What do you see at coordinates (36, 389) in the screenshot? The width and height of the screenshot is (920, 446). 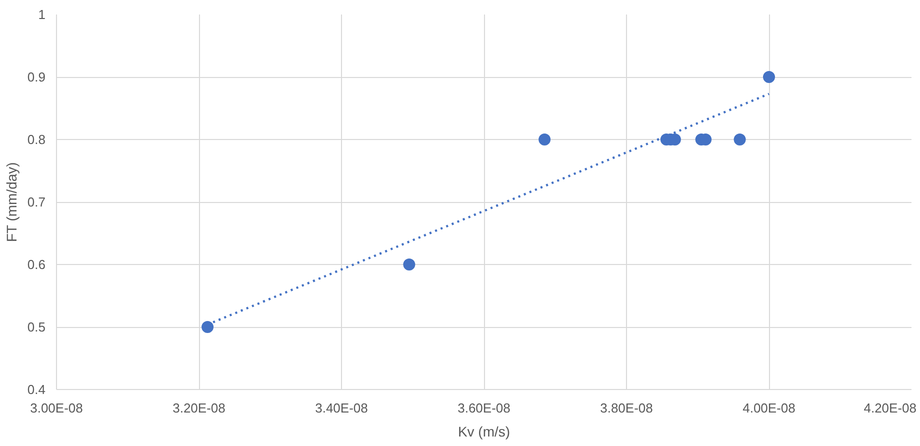 I see `y-tick-label: 0.4` at bounding box center [36, 389].